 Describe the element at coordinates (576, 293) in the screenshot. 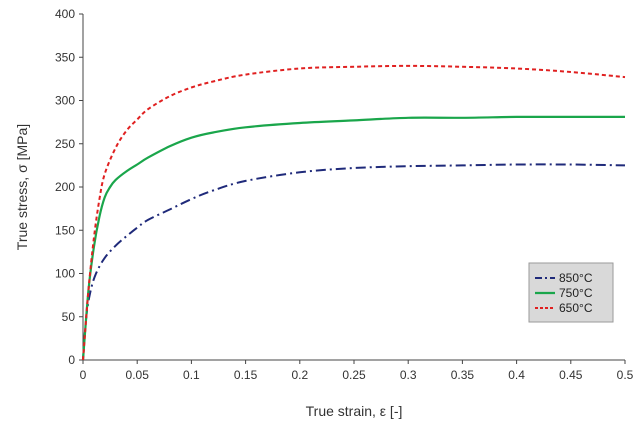

I see `legend-label: 750°C` at that location.